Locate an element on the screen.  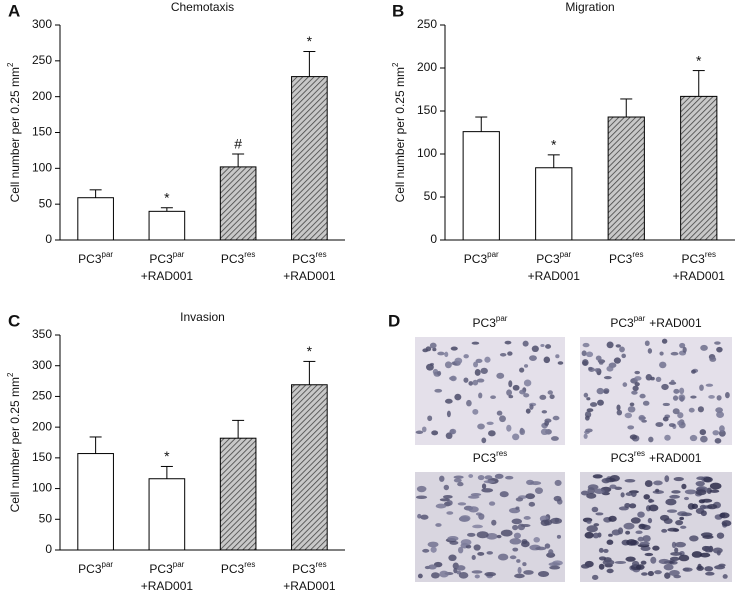
x-tick-label-superscript: par is located at coordinates (108, 564).